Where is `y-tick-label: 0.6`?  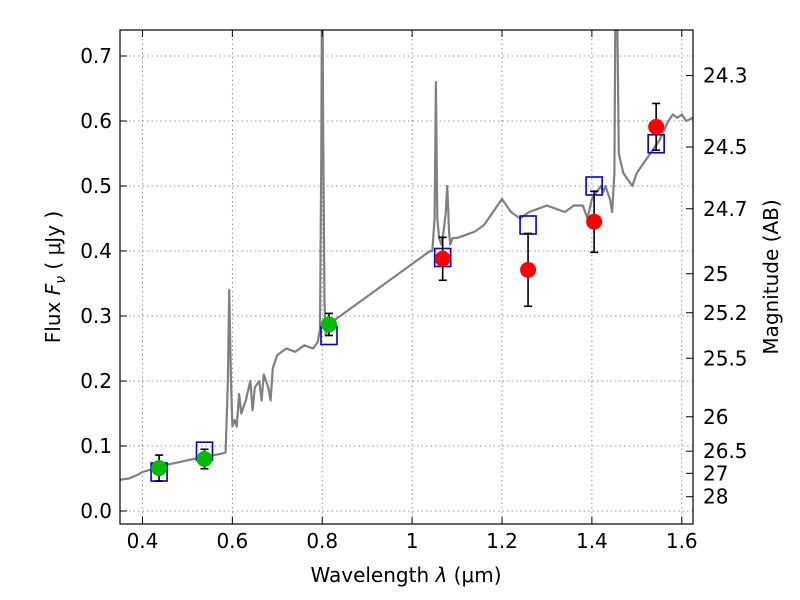 y-tick-label: 0.6 is located at coordinates (96, 121).